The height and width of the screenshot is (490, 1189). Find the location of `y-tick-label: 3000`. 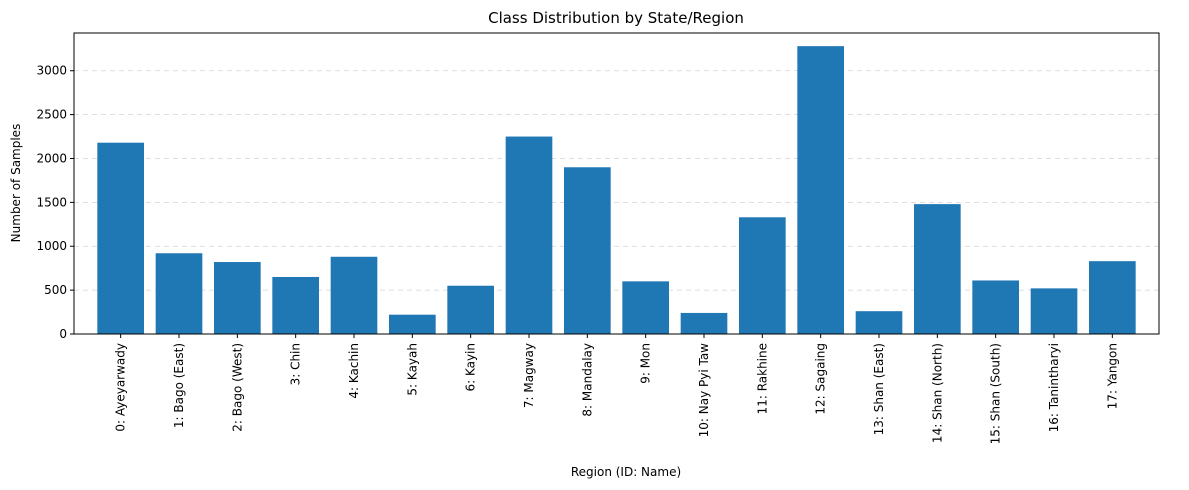

y-tick-label: 3000 is located at coordinates (51, 71).